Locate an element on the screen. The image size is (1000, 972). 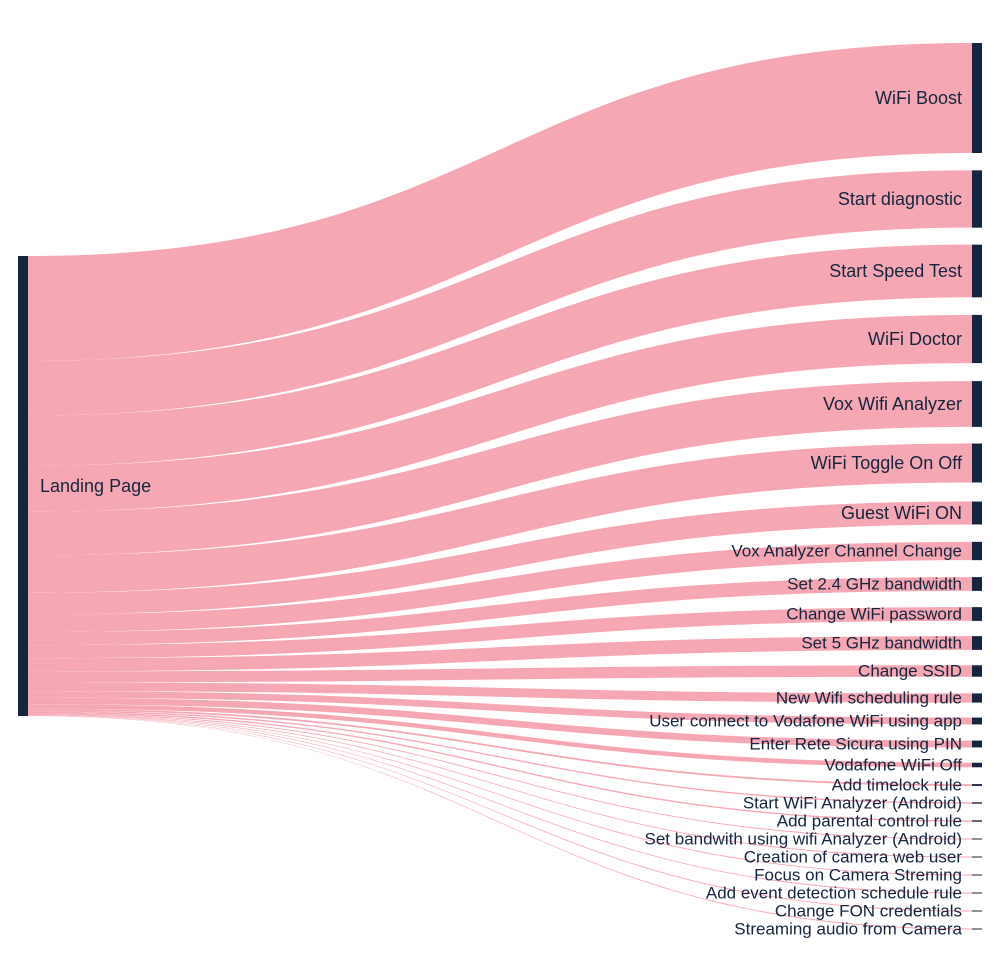
target-label-9: Set 2.4 GHz bandwidth is located at coordinates (874, 584).